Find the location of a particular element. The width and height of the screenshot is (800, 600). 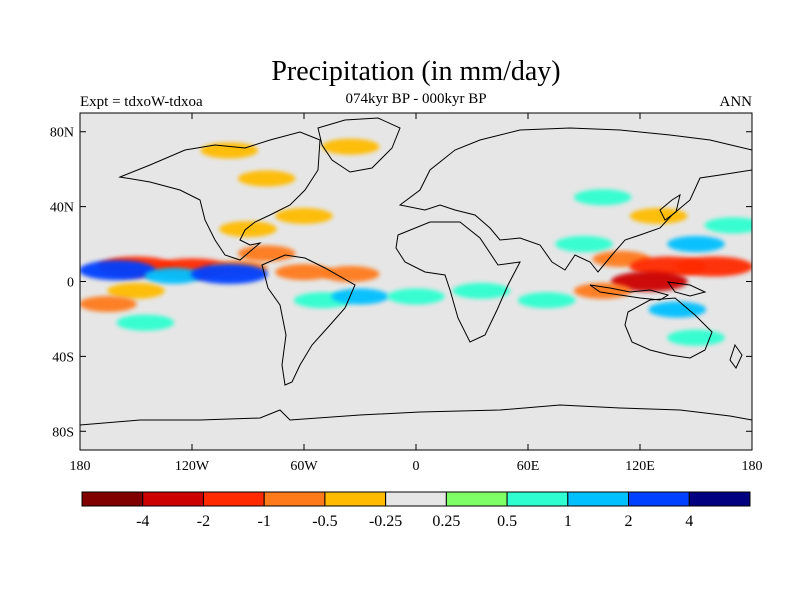

lat-tick-label: 40S is located at coordinates (63, 357).